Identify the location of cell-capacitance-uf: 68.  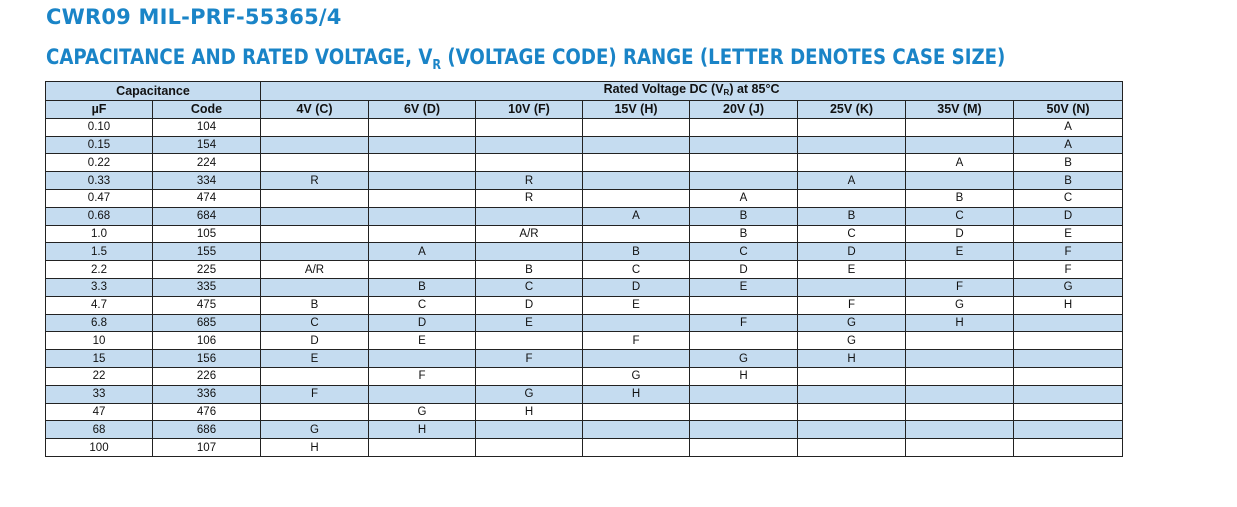
(99, 430).